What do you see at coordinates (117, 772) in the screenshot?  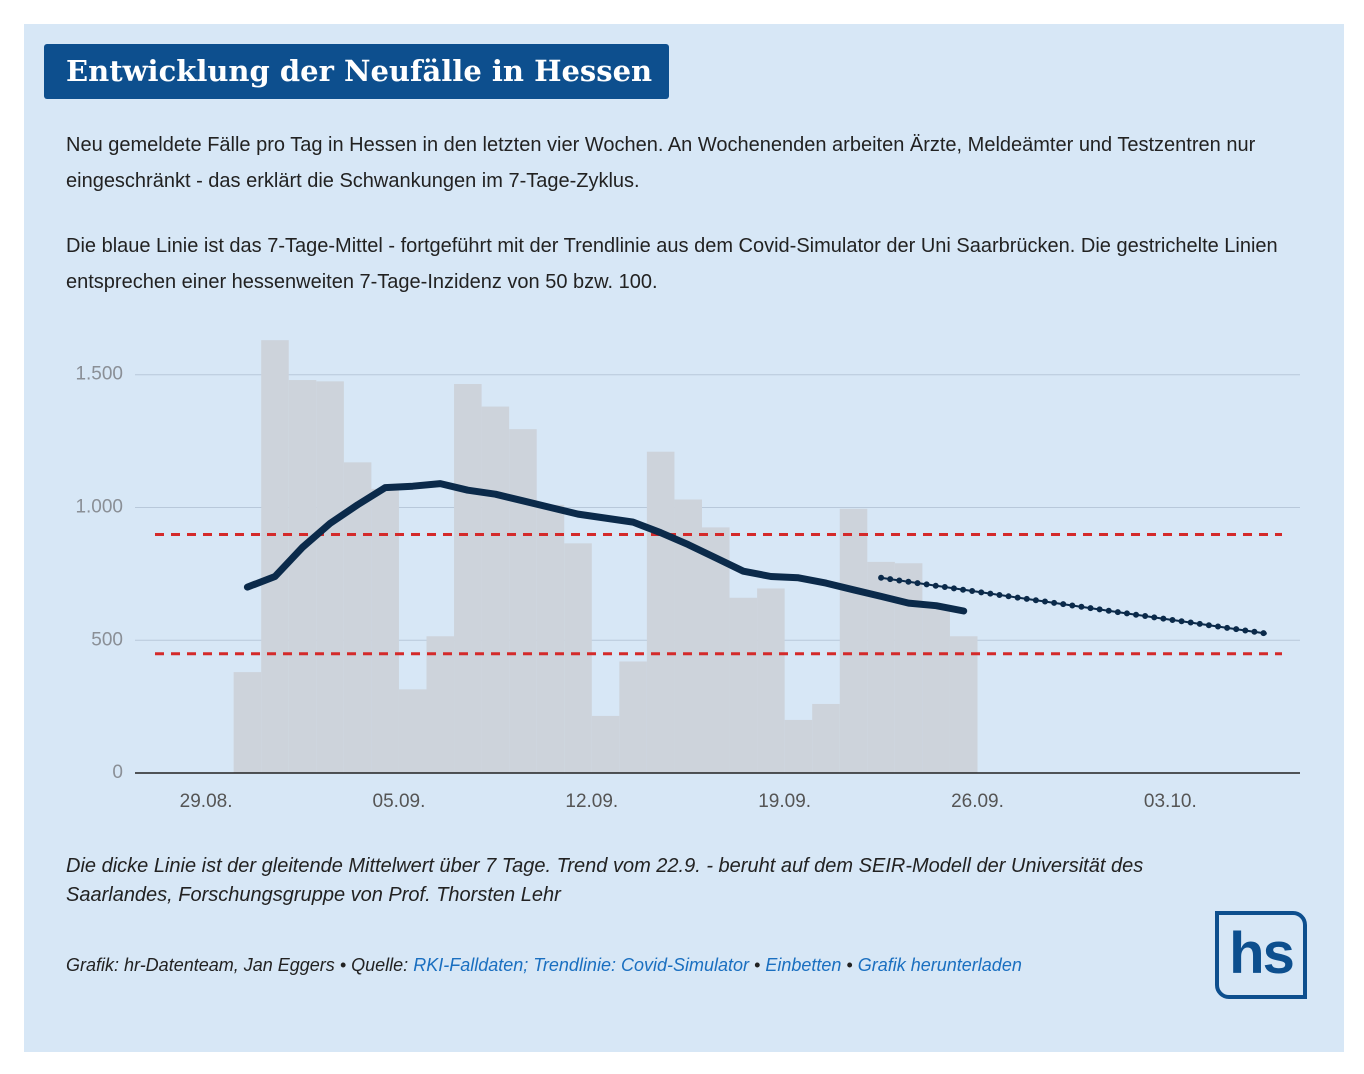 I see `y-tick-label: 0` at bounding box center [117, 772].